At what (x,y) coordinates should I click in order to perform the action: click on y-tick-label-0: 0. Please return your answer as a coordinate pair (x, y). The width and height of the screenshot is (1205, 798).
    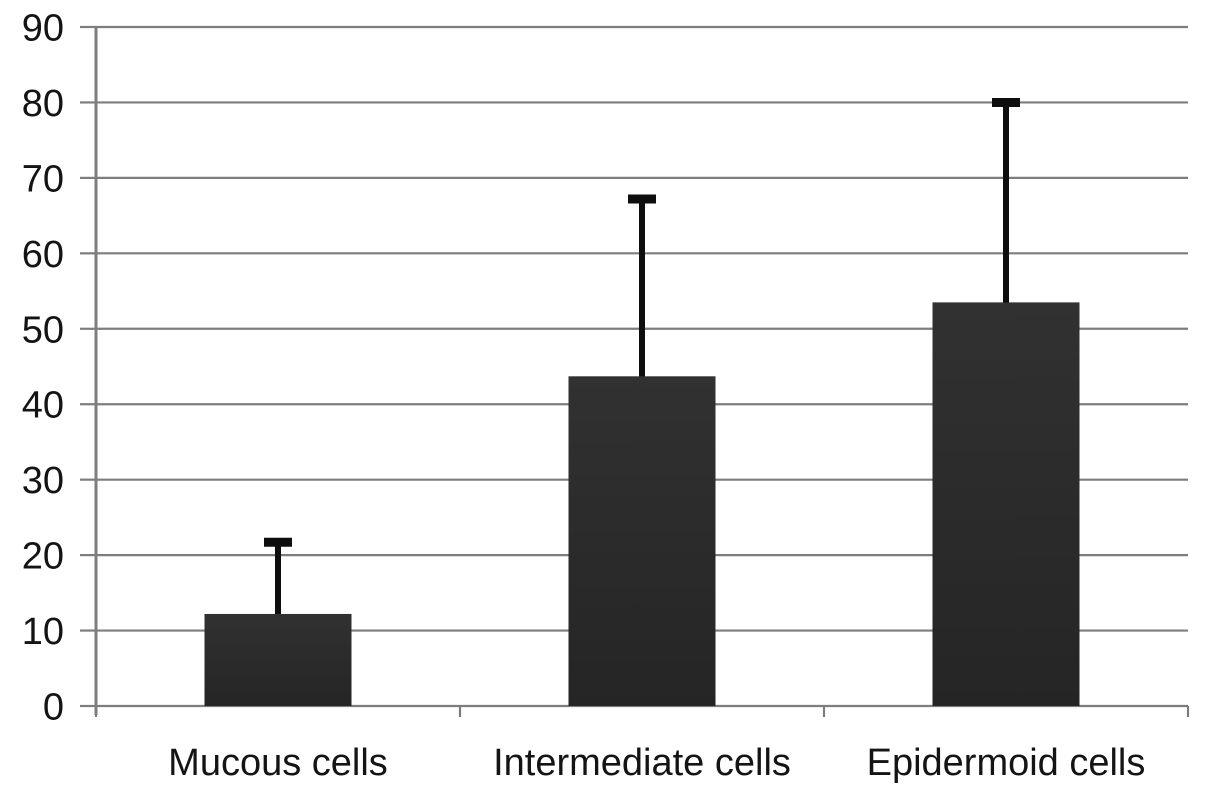
    Looking at the image, I should click on (53, 708).